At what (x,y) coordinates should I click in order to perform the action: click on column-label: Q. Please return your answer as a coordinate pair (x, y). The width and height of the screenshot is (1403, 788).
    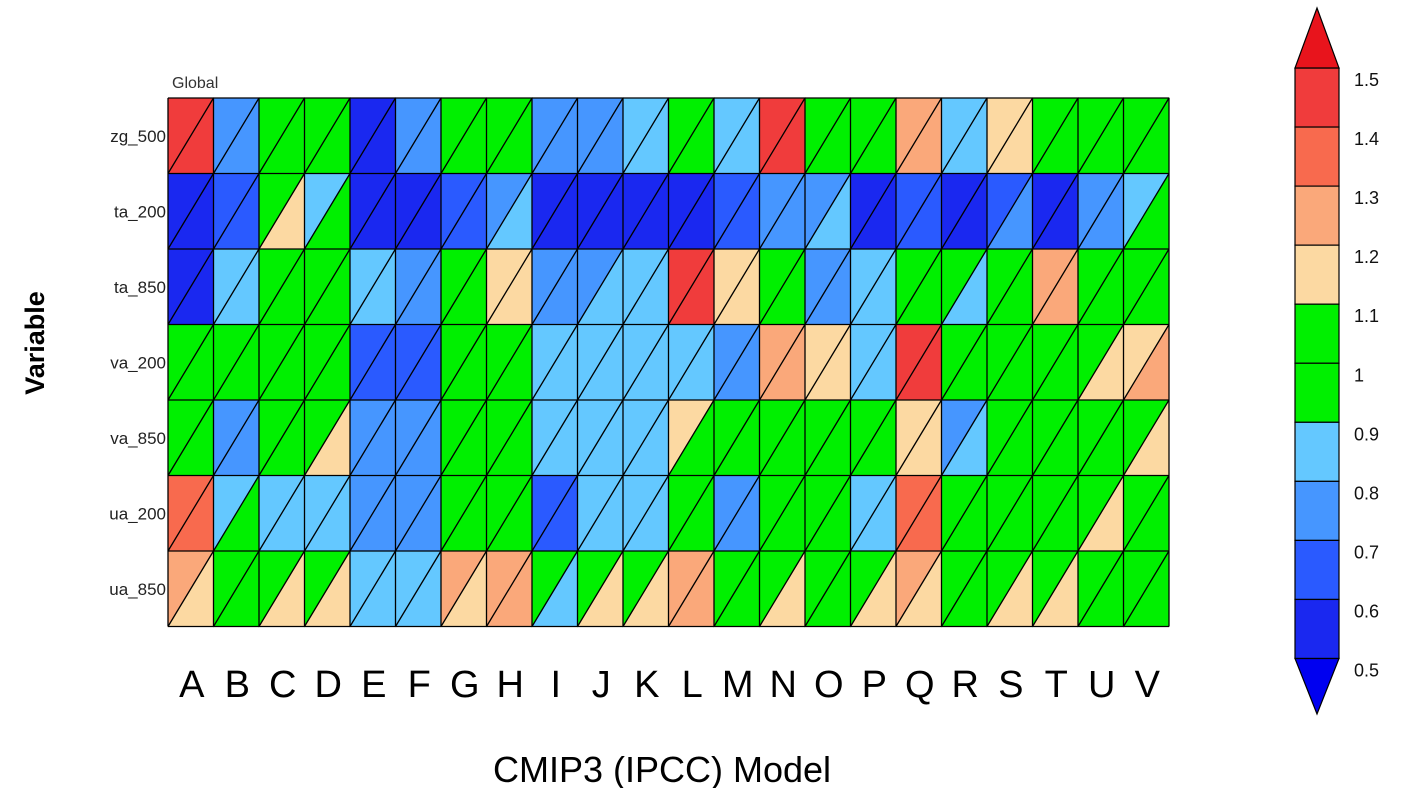
    Looking at the image, I should click on (920, 685).